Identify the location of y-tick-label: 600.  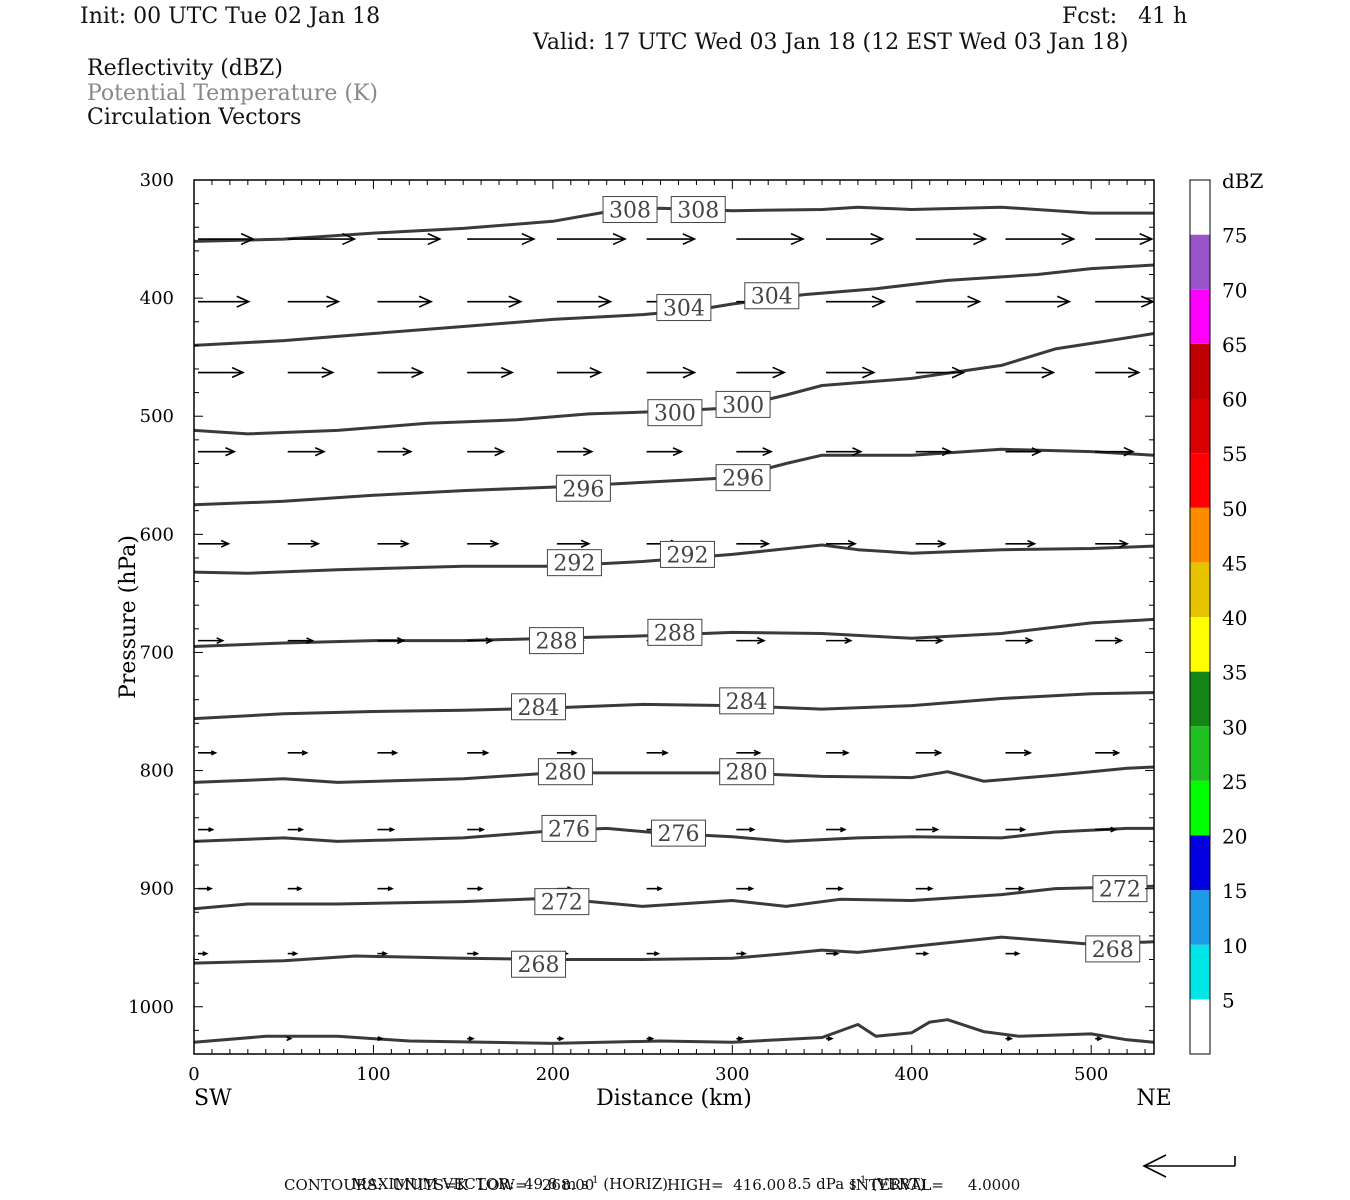
(157, 534).